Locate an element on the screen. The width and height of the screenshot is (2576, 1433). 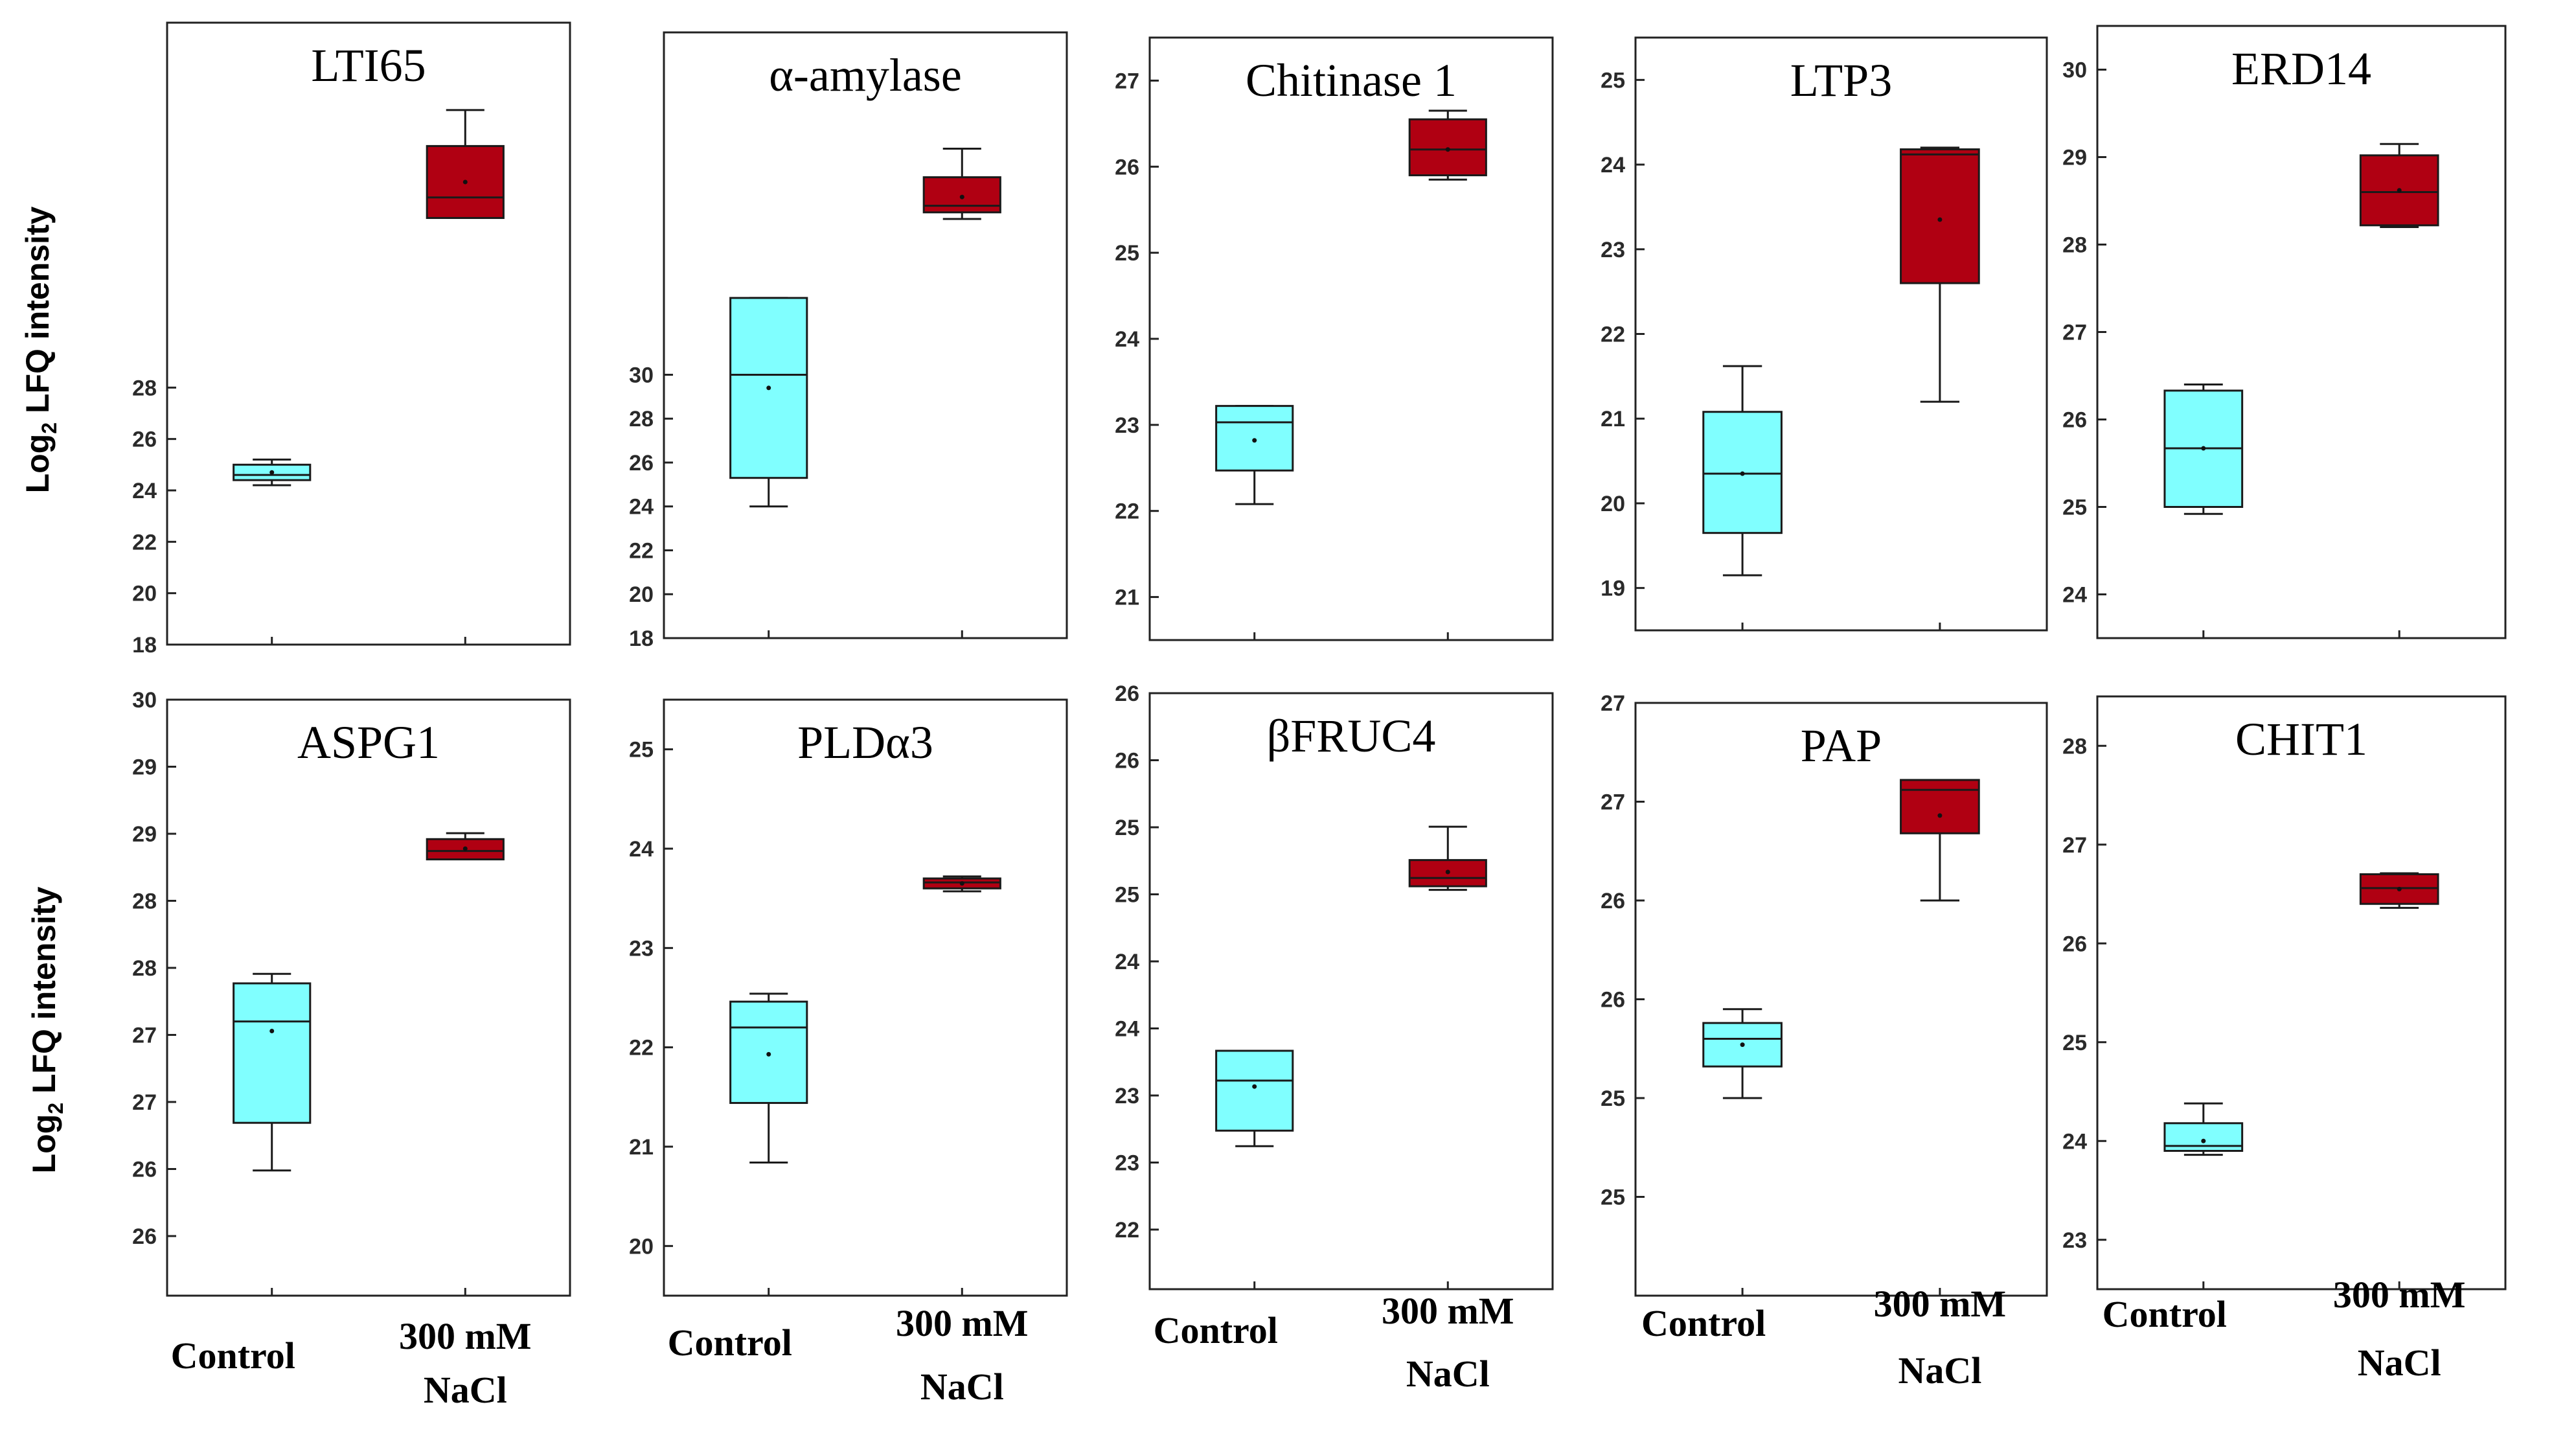
chart-panel-7: PLDα3 20 21 22 23 24 25 Control 300 mM NaCl is located at coordinates (848, 1053).